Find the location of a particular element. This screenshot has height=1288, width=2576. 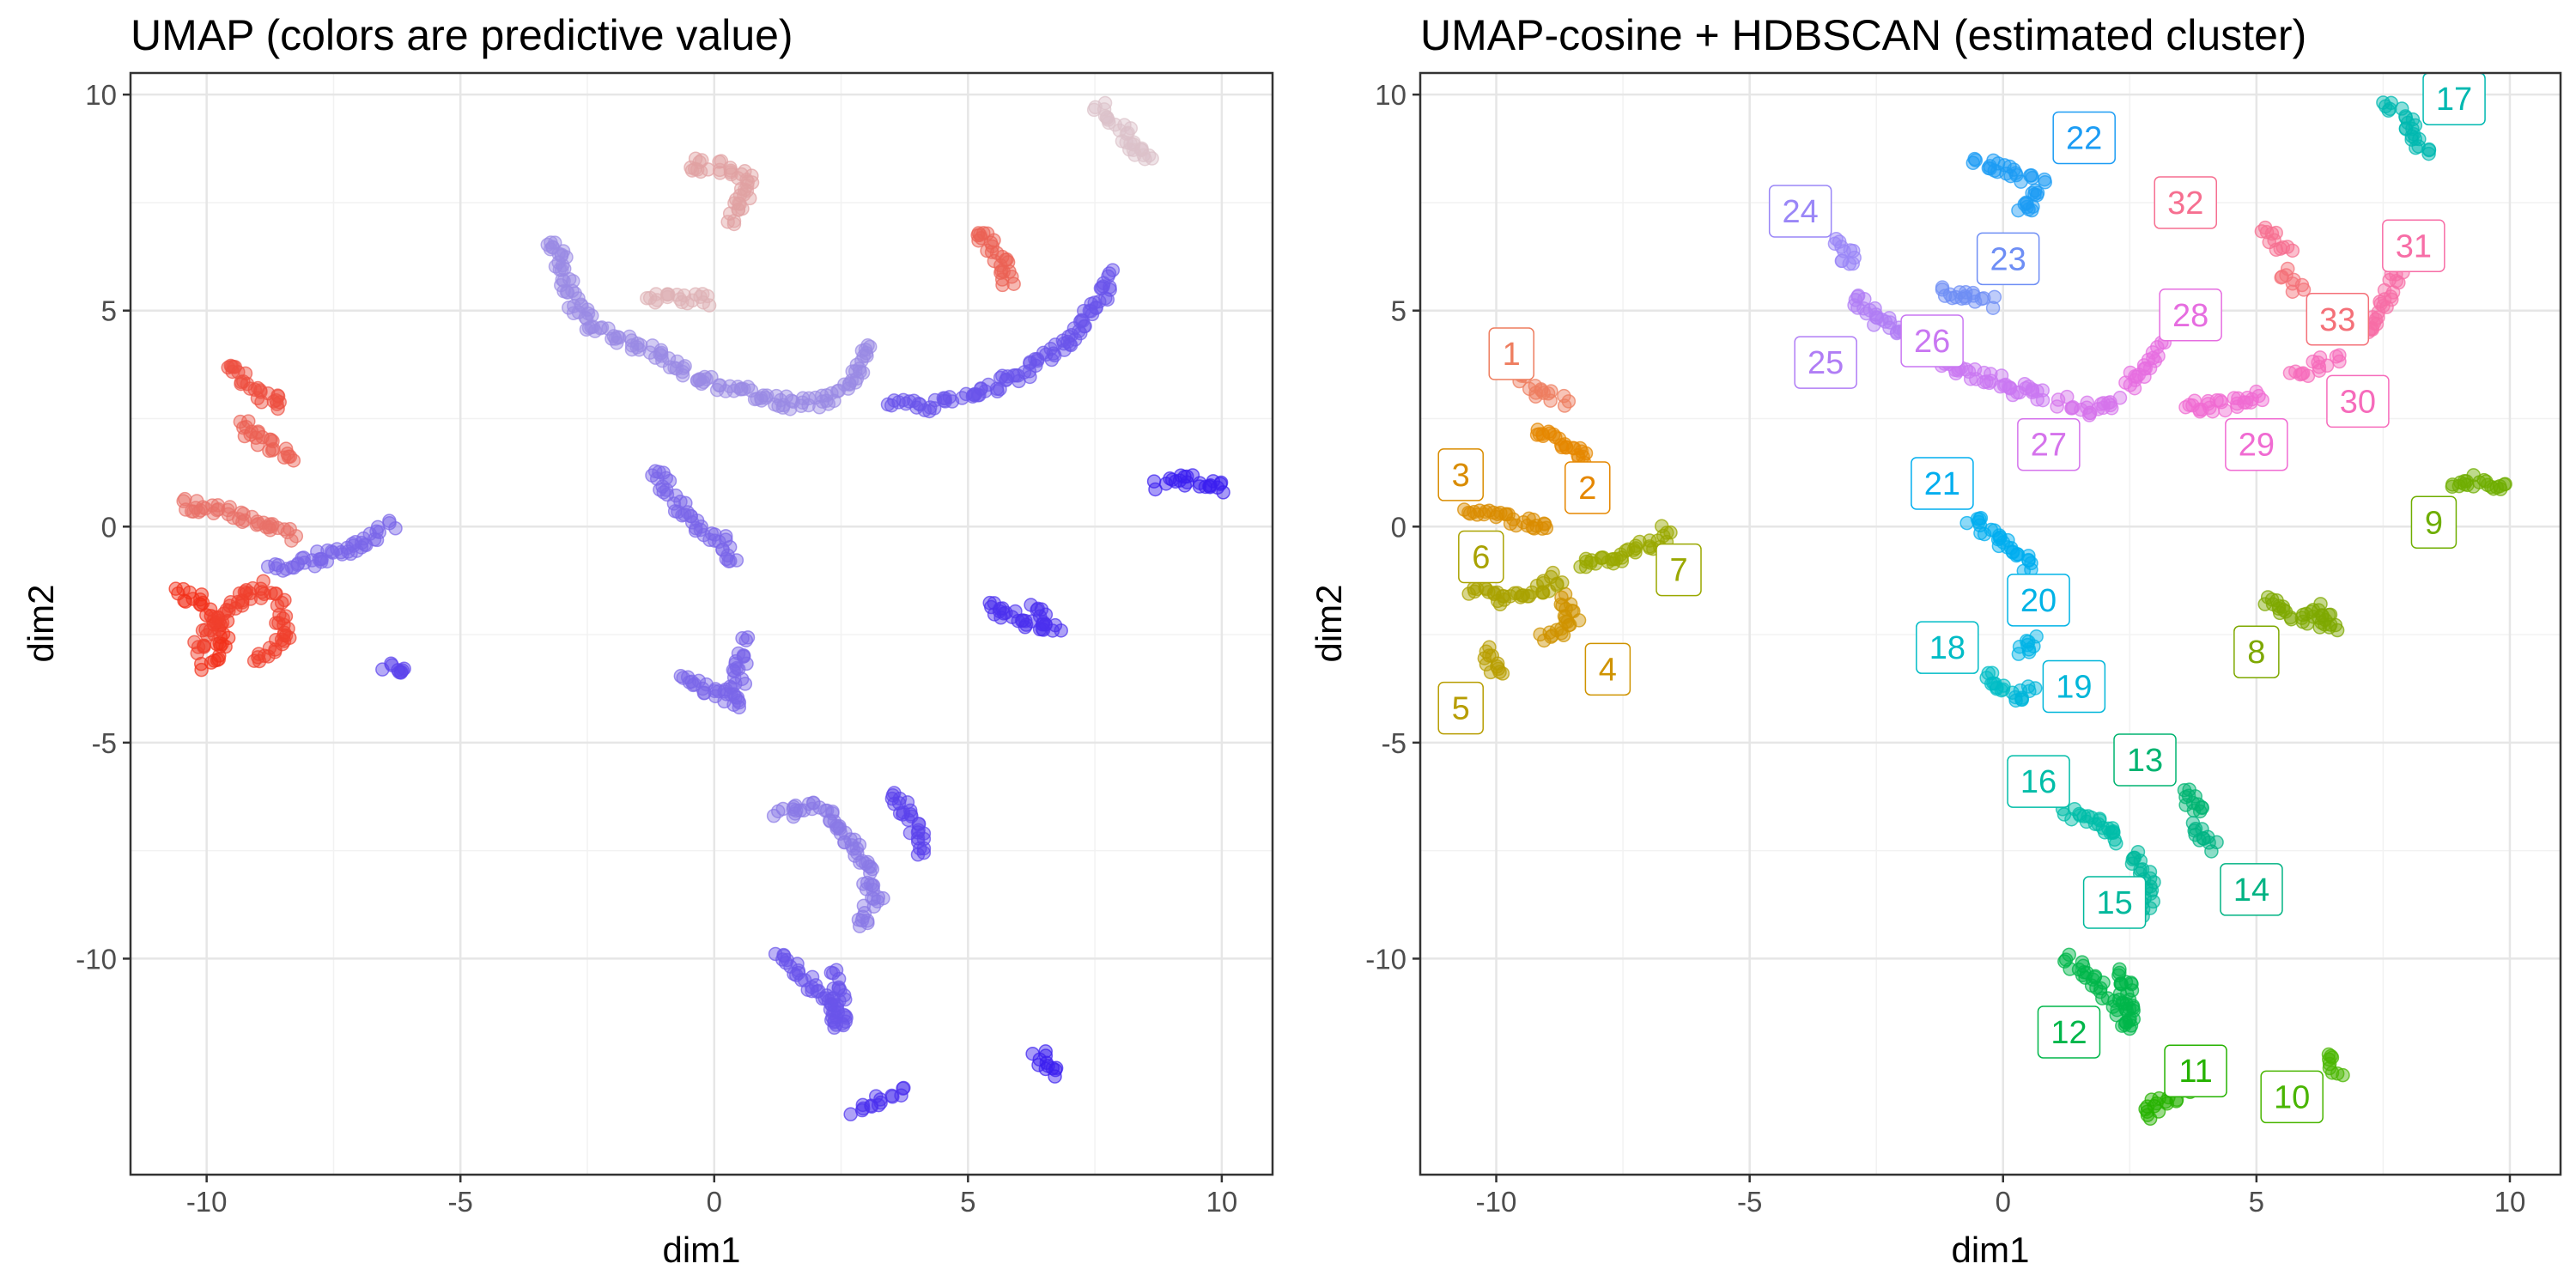

x-tick-label: 10 is located at coordinates (2510, 1202).